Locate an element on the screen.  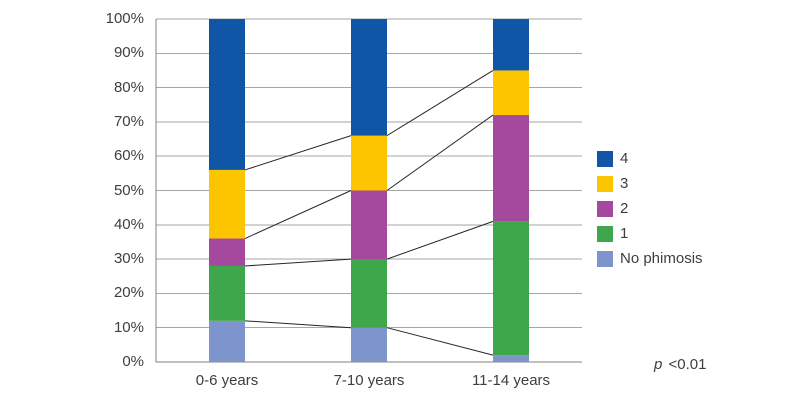
legend-item-1: 1 is located at coordinates (650, 234).